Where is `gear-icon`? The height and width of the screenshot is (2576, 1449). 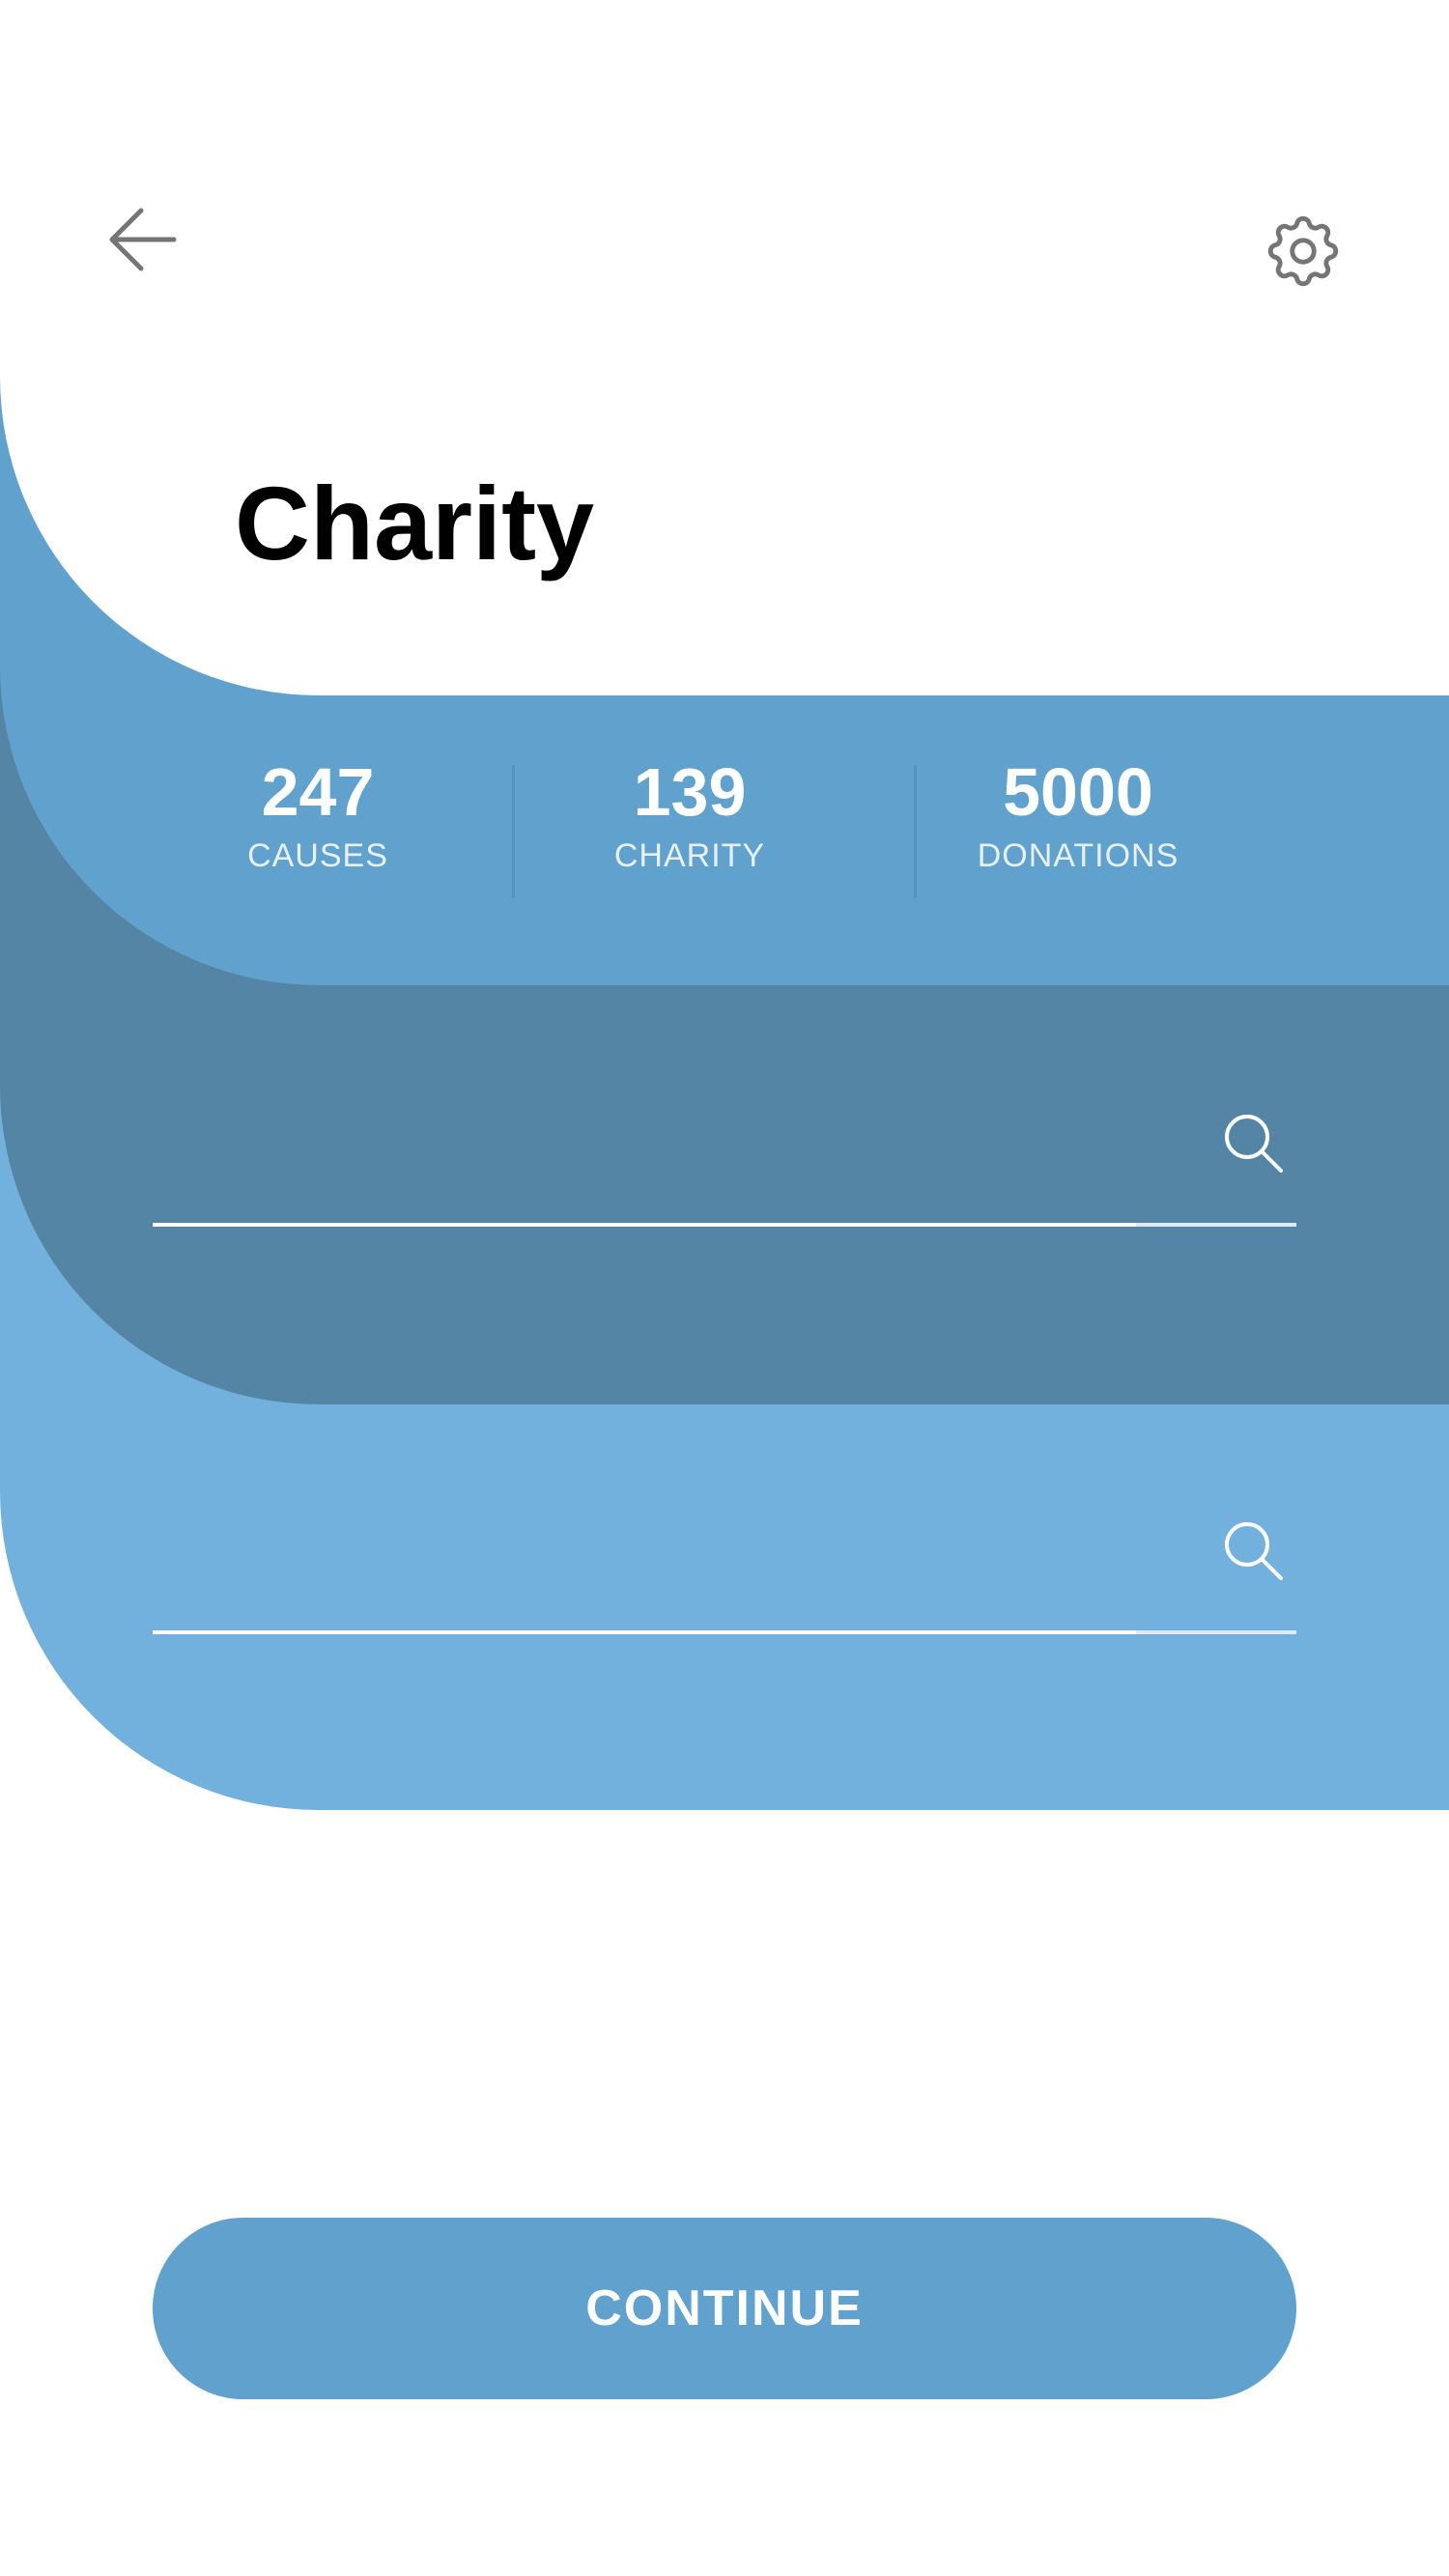
gear-icon is located at coordinates (1303, 251).